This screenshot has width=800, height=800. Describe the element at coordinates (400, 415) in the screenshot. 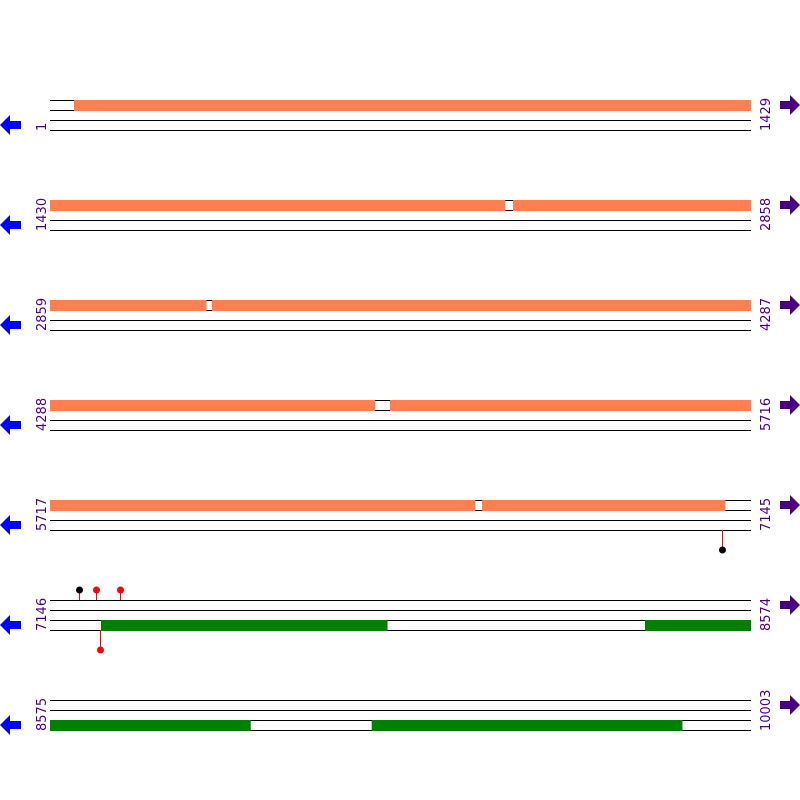

I see `sequence-row: 4288 5716` at that location.